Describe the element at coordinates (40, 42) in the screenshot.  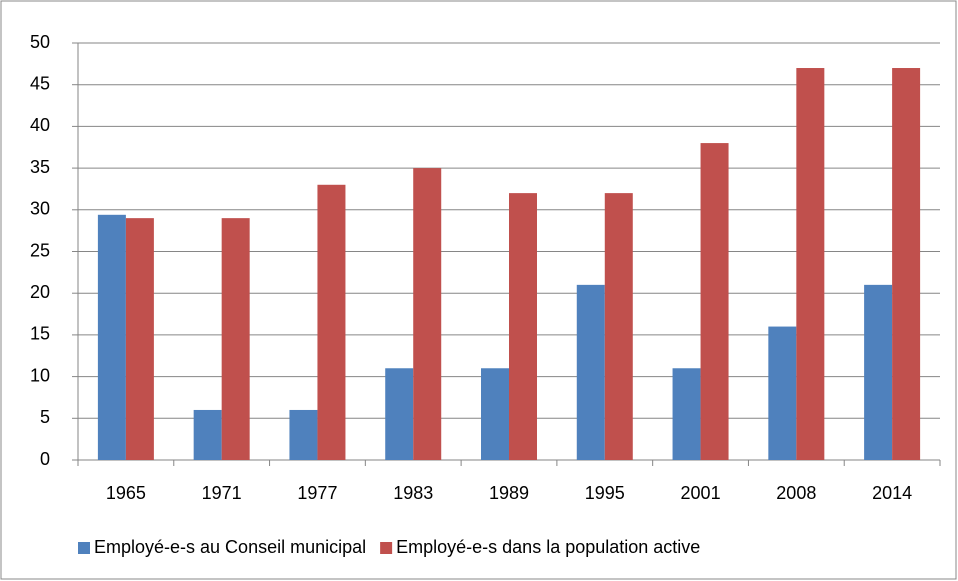
I see `y-tick-label: 50` at that location.